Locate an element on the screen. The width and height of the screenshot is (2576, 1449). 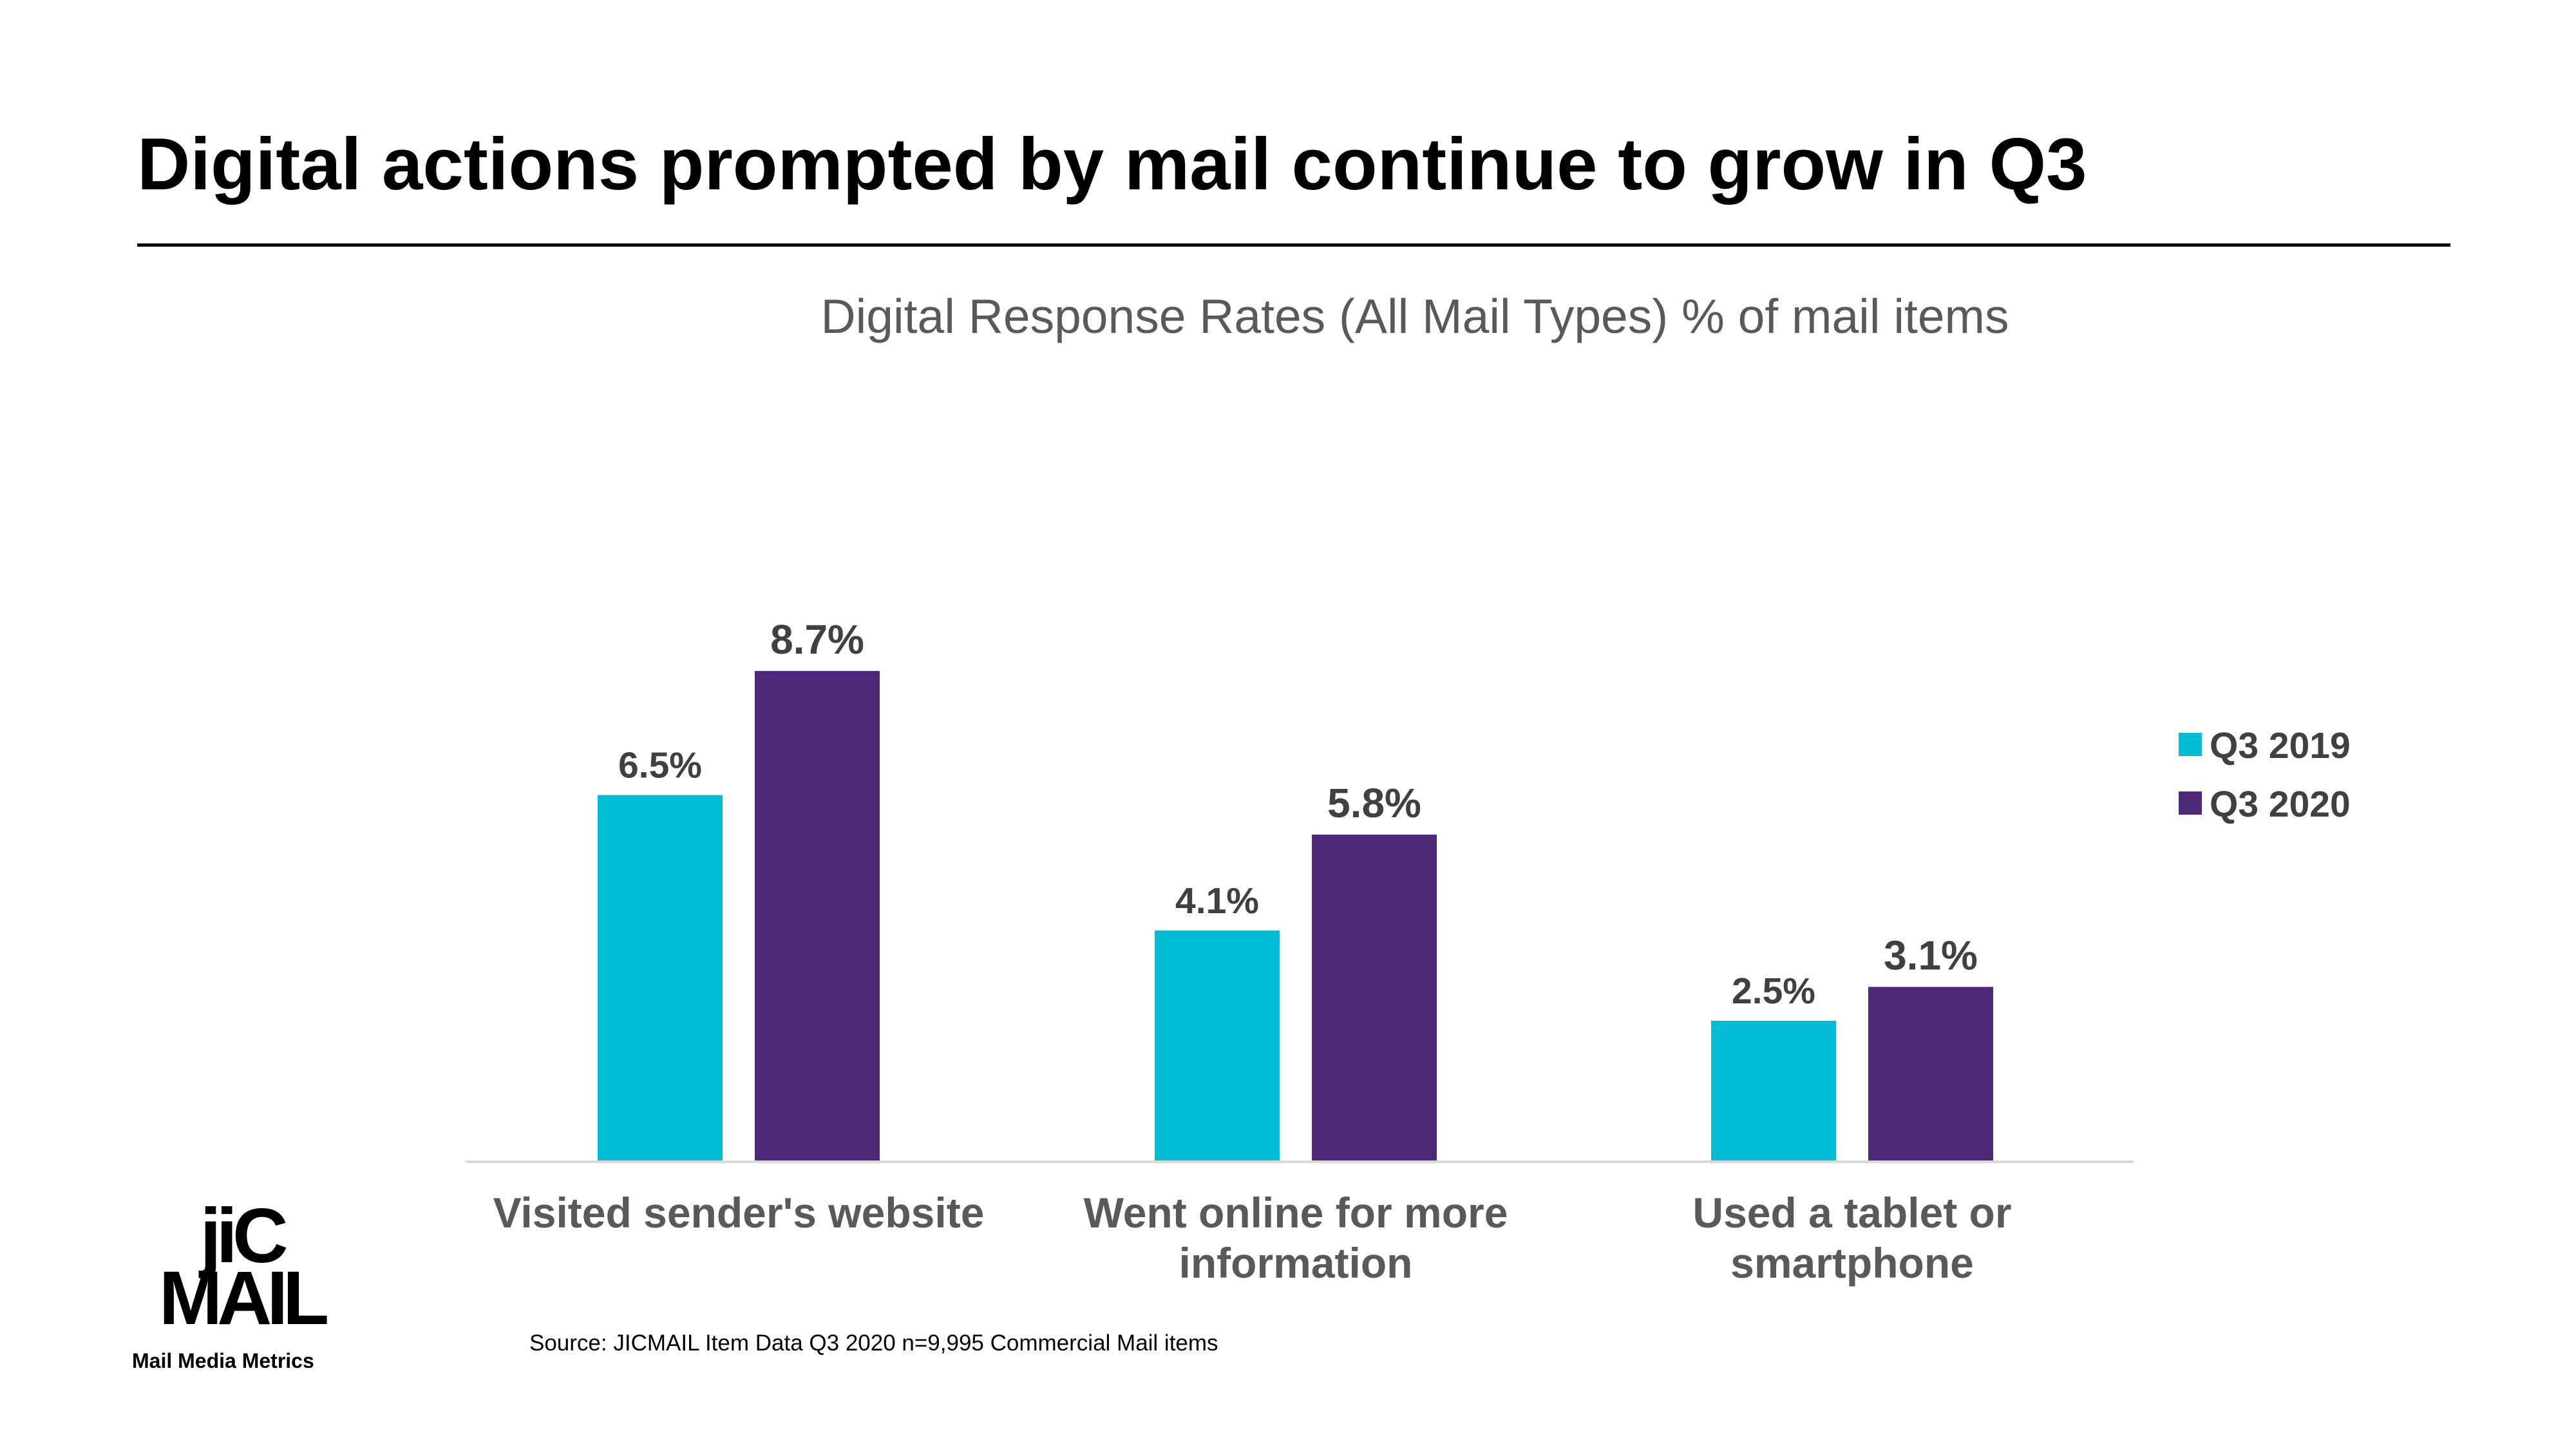
jicmail-logo: jiC MAIL Mail Media Metrics is located at coordinates (239, 1283).